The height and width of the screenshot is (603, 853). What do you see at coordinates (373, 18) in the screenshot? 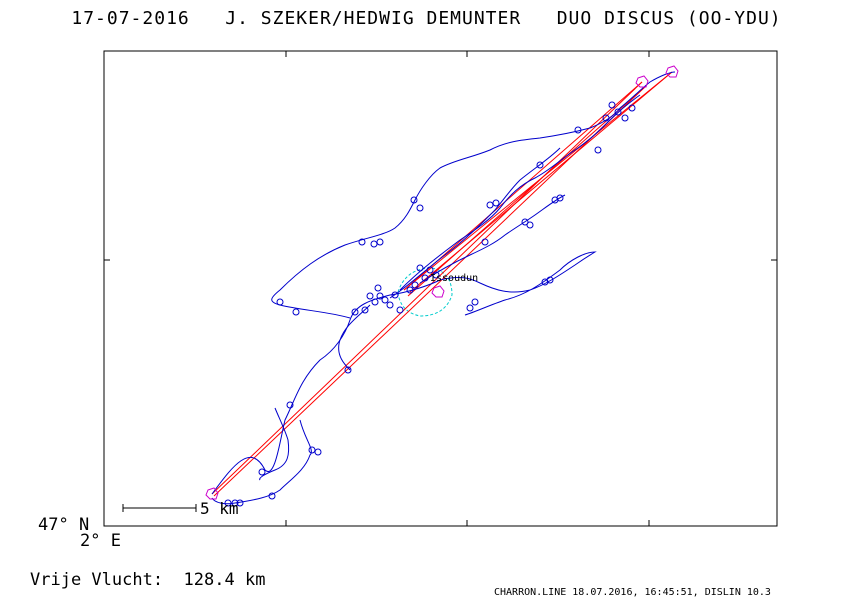
I see `pilot-names: J. SZEKER/HEDWIG DEMUNTER` at bounding box center [373, 18].